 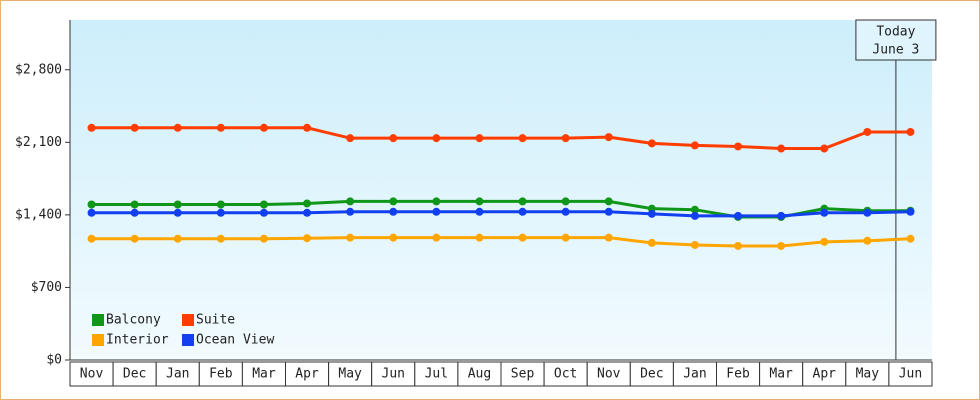 I want to click on y-tick-label: $0, so click(x=54, y=360).